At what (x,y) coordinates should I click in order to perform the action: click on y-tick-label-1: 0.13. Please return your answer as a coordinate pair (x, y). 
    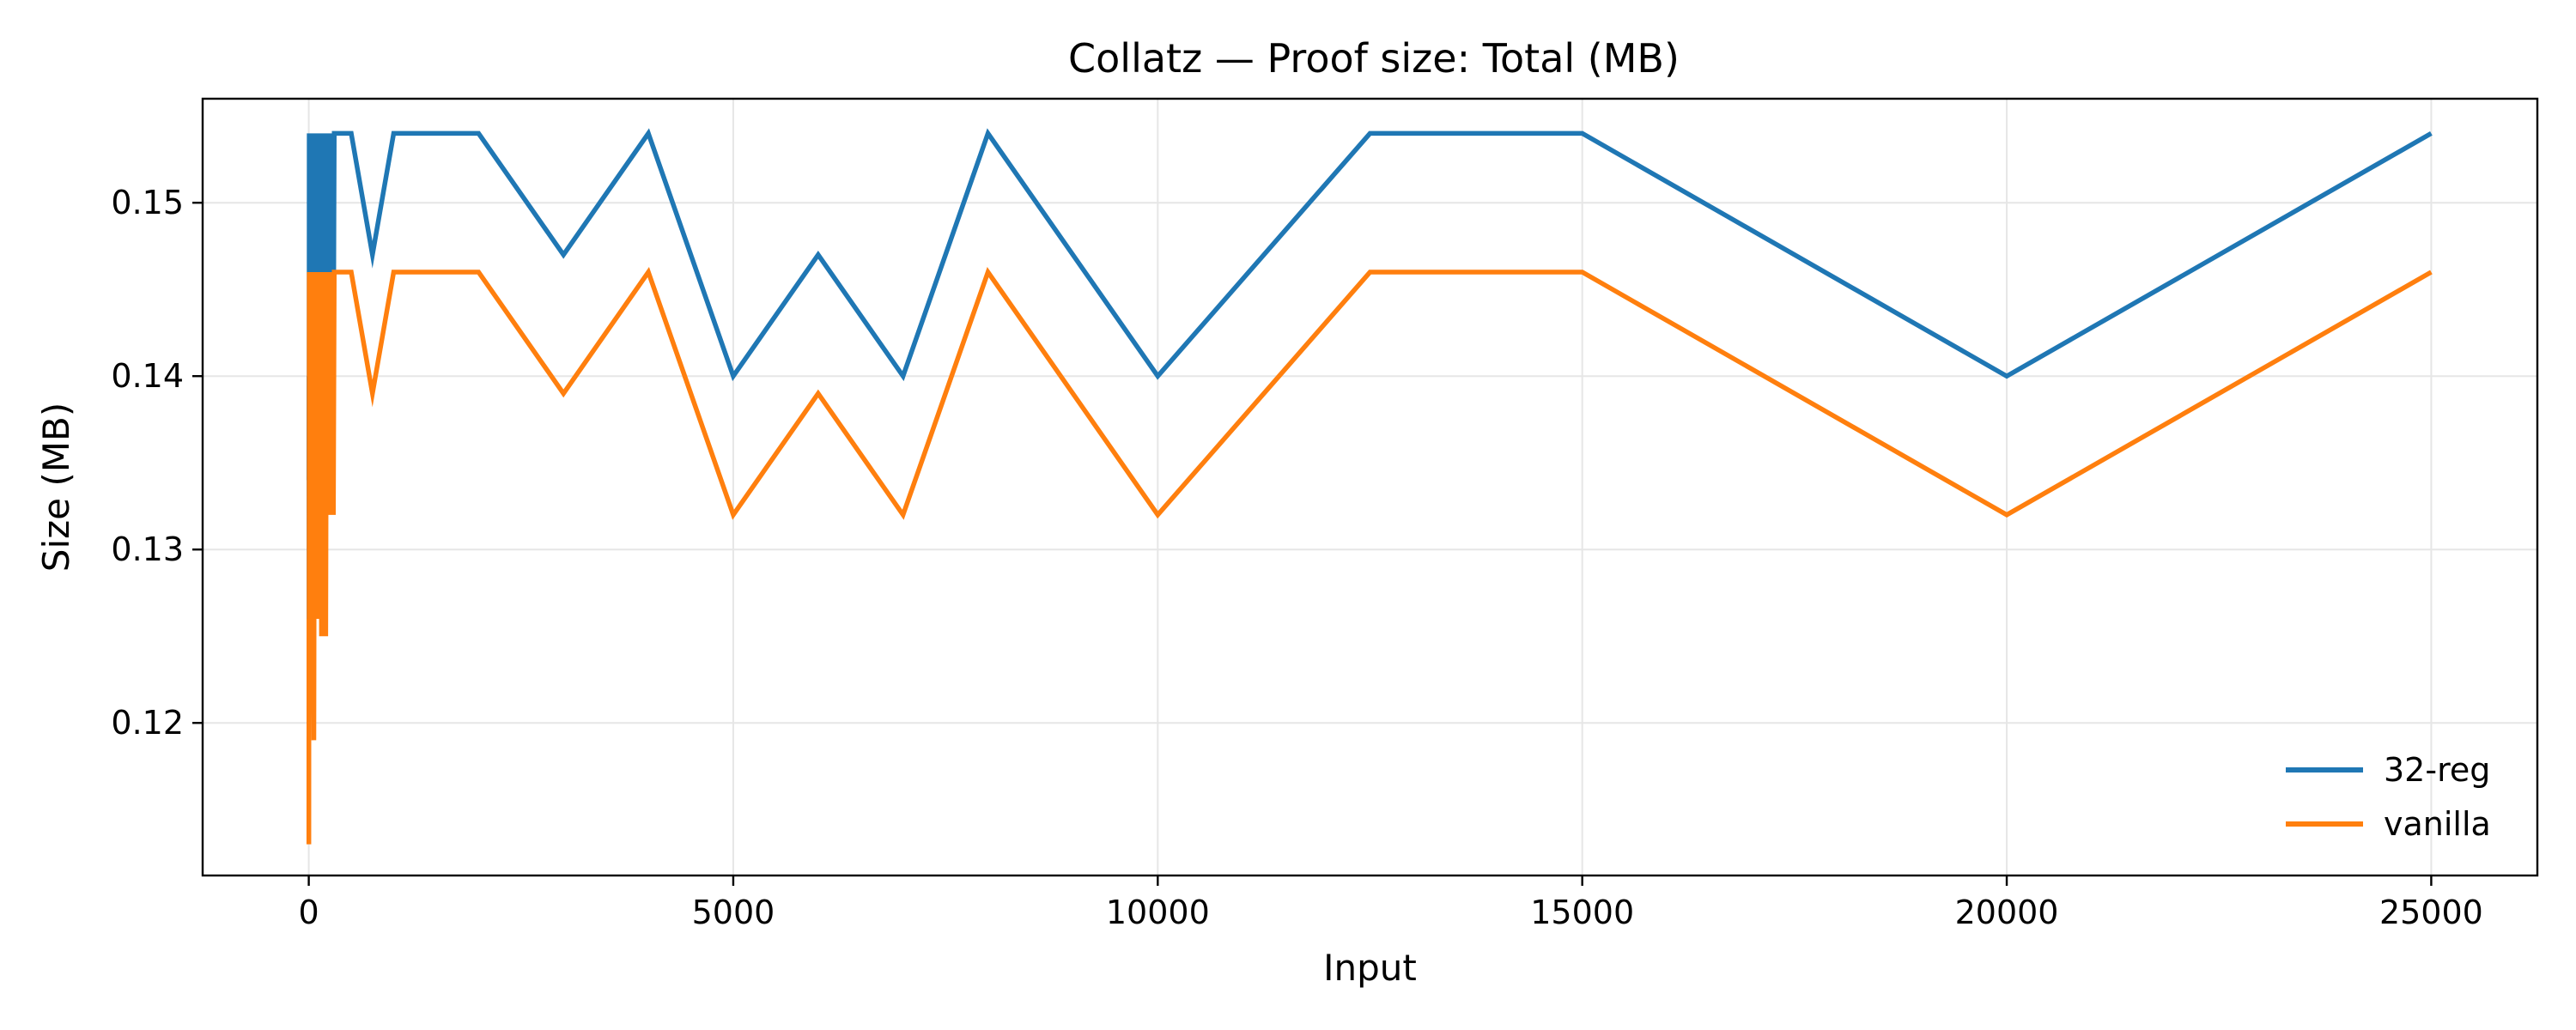
    Looking at the image, I should click on (148, 549).